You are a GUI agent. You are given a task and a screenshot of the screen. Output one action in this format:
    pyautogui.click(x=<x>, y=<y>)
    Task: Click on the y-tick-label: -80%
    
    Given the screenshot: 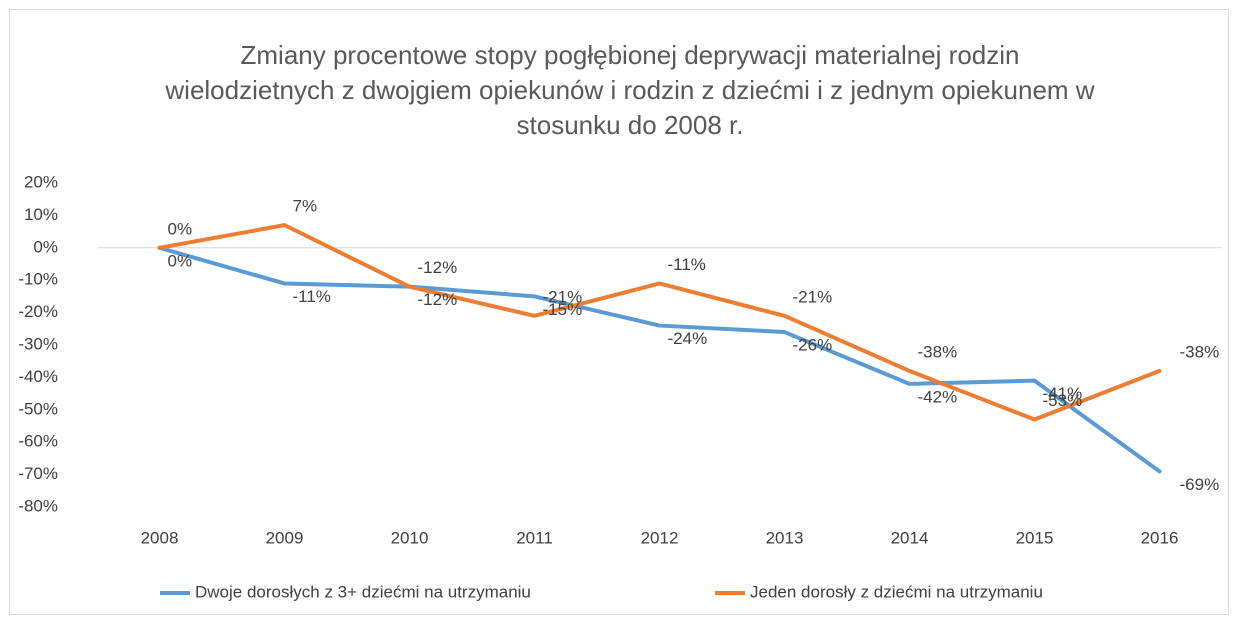 What is the action you would take?
    pyautogui.click(x=38, y=505)
    